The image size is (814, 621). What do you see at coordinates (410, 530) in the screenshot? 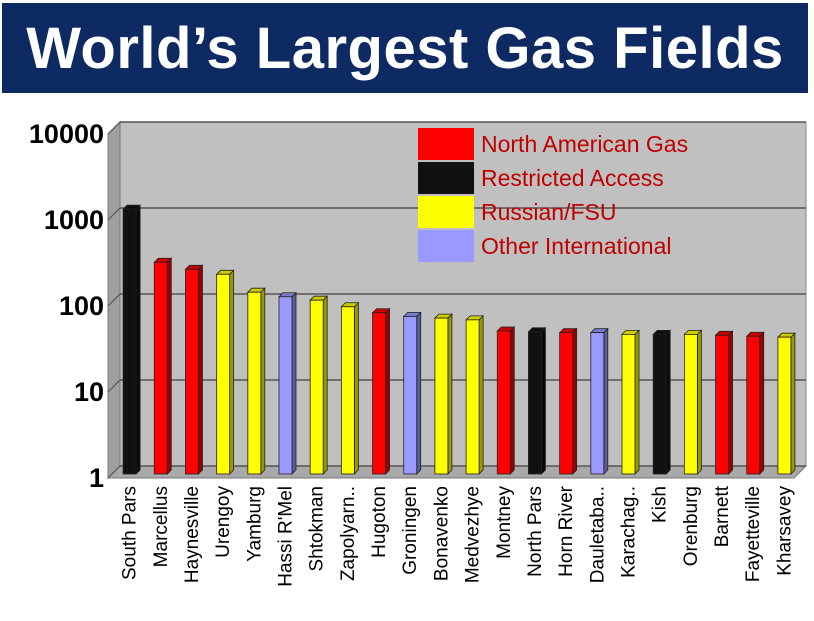
I see `x-tick-label: Groningen` at bounding box center [410, 530].